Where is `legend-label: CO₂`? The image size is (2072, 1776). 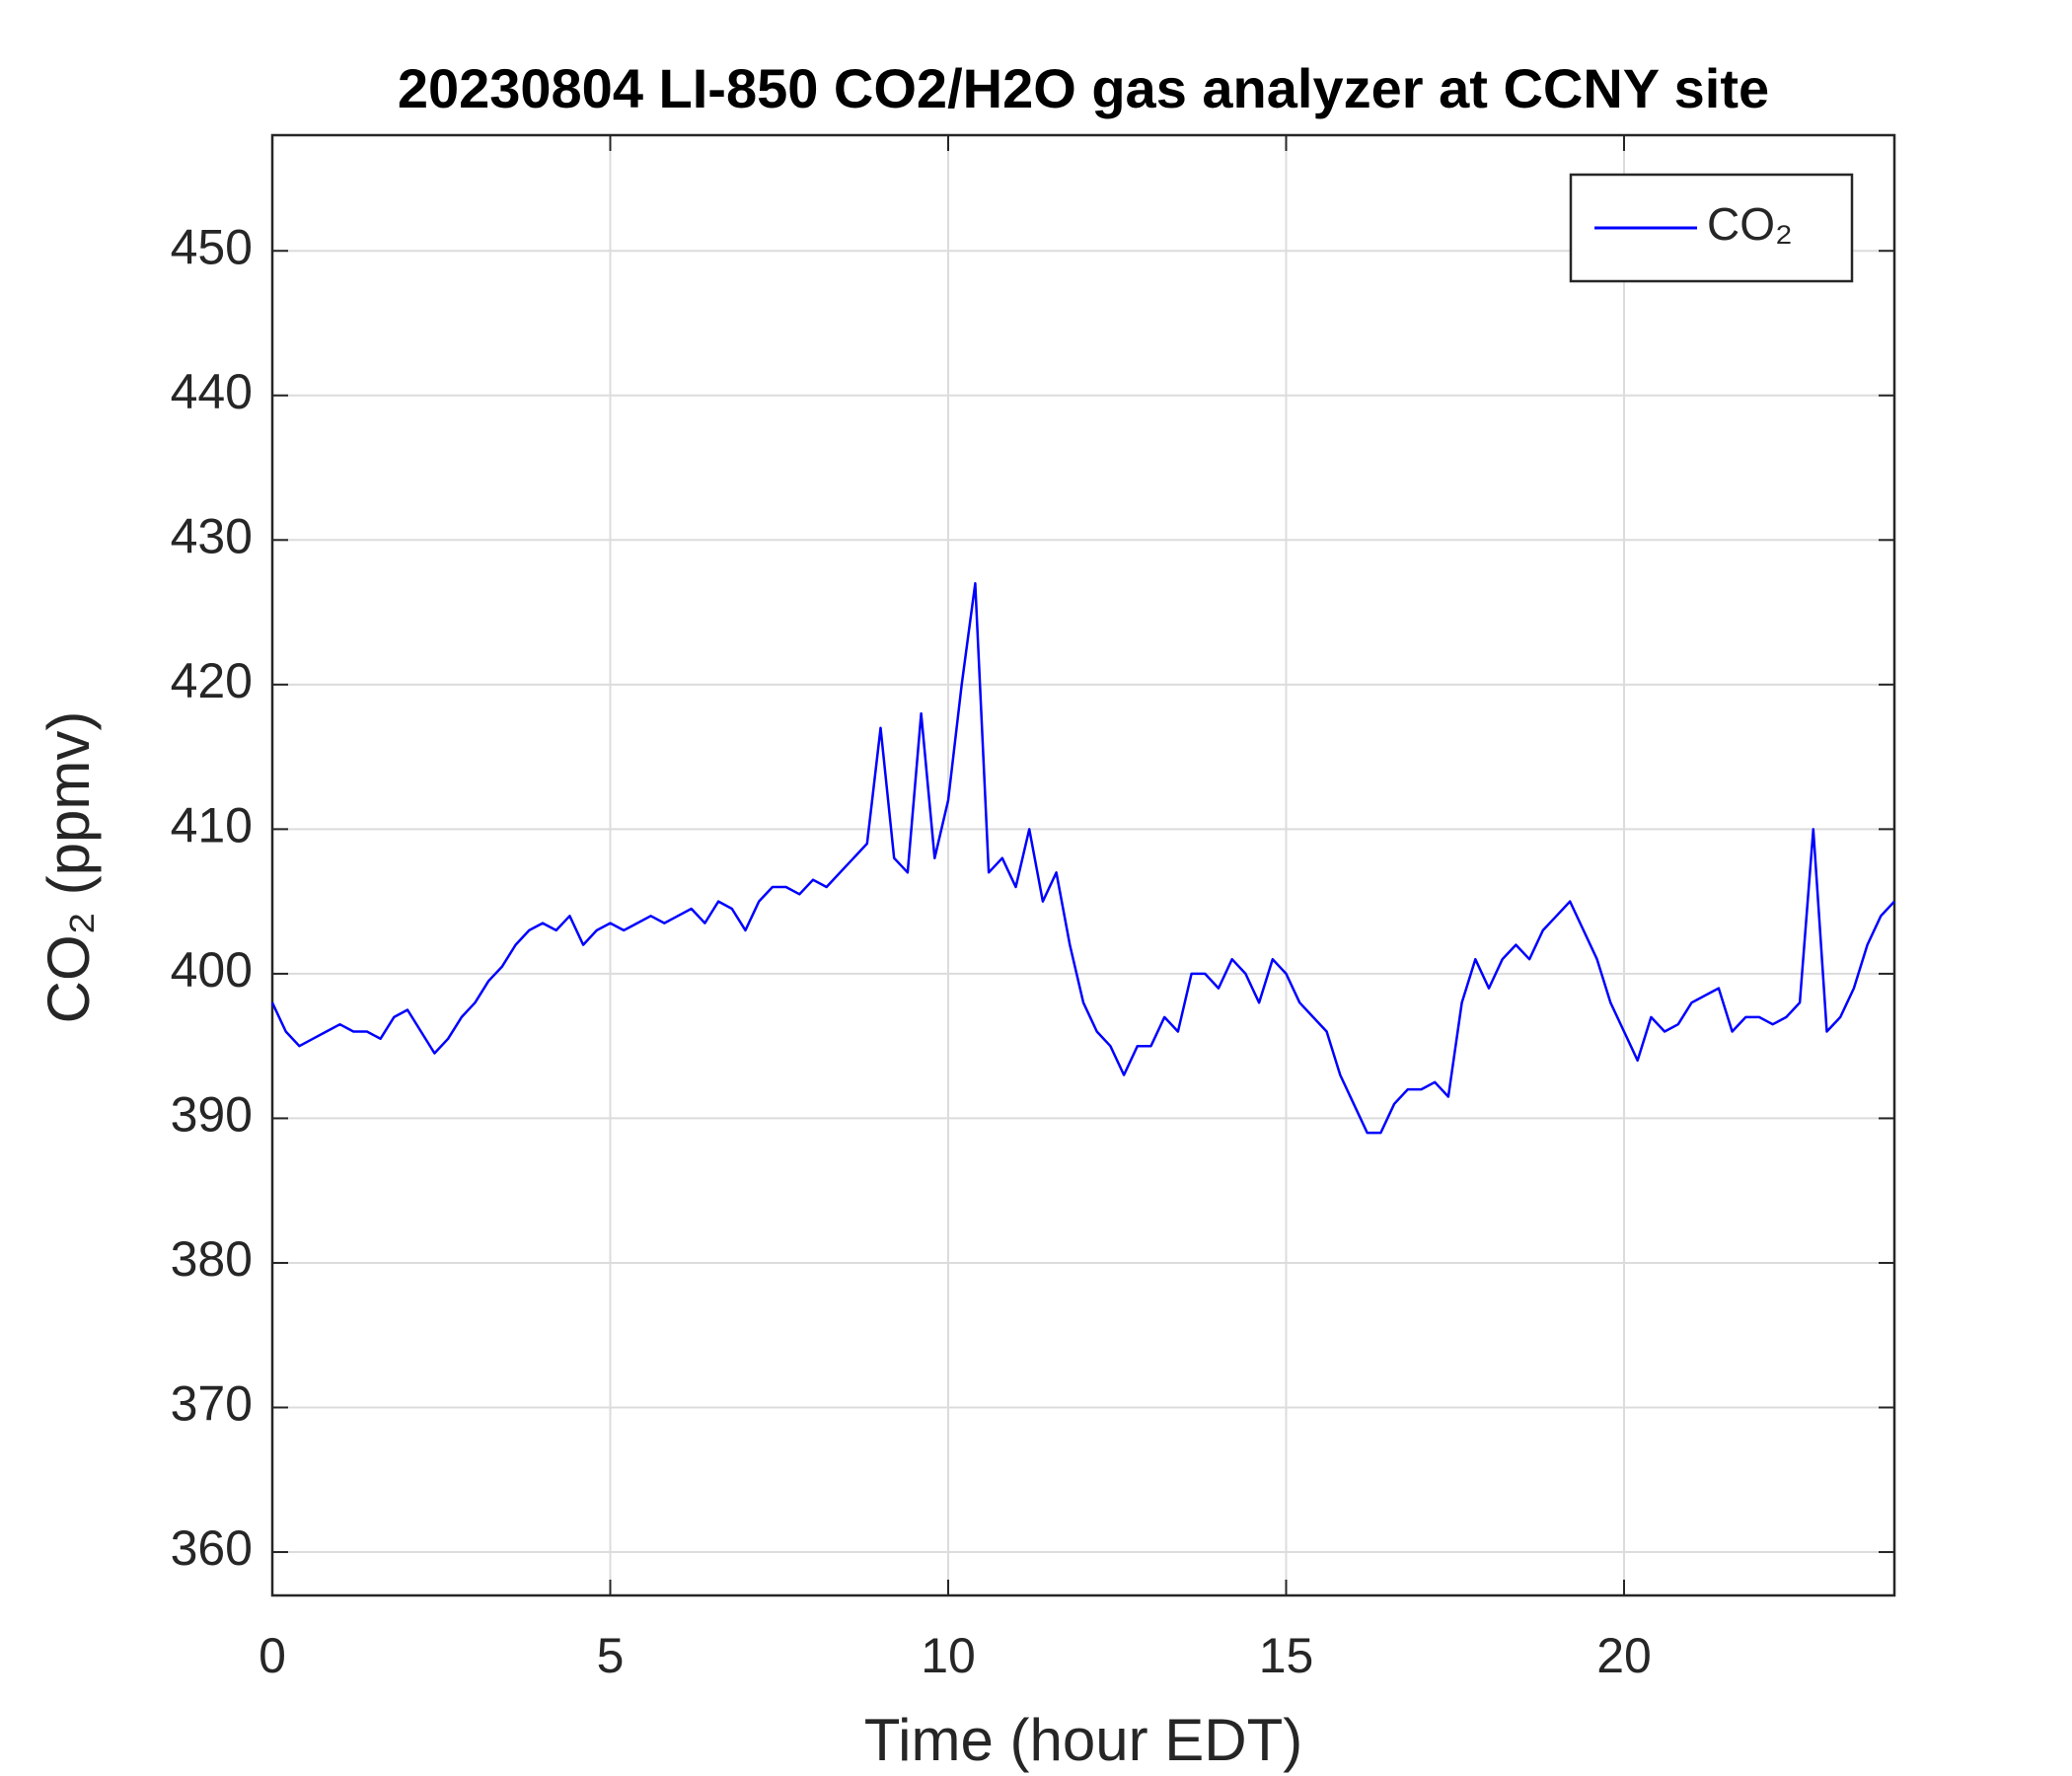 legend-label: CO₂ is located at coordinates (1750, 224).